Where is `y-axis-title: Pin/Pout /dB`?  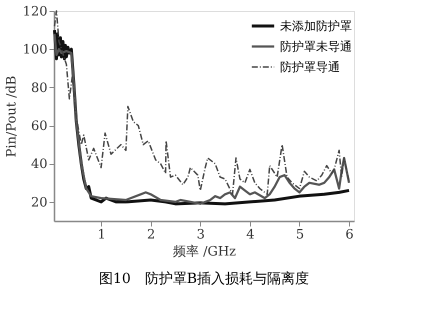
y-axis-title: Pin/Pout /dB is located at coordinates (12, 117).